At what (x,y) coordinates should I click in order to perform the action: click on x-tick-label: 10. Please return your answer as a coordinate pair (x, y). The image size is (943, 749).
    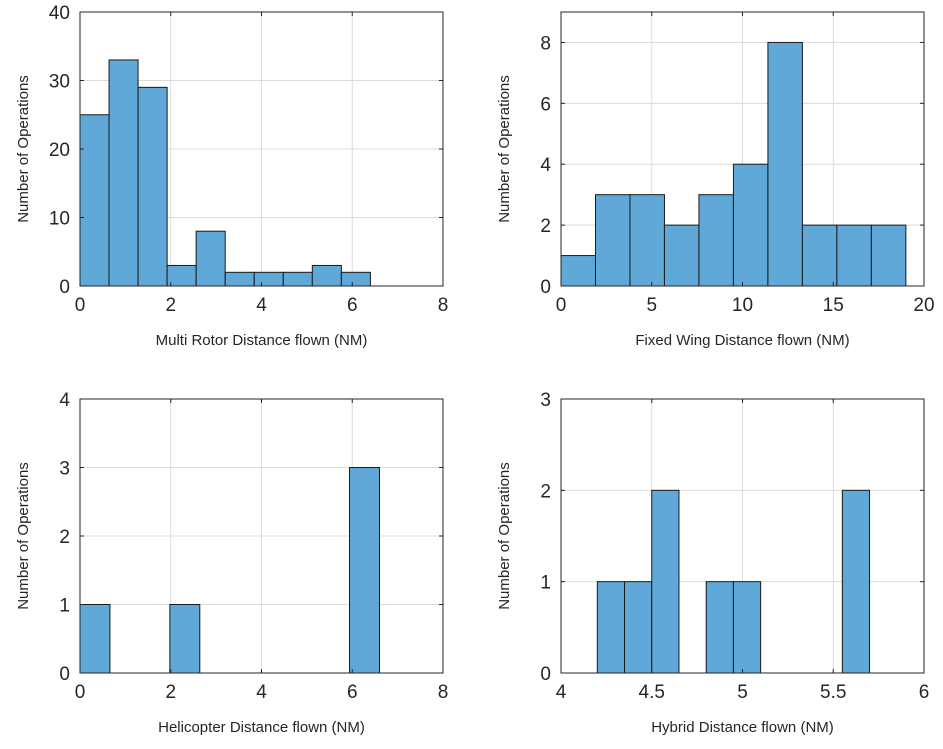
    Looking at the image, I should click on (742, 305).